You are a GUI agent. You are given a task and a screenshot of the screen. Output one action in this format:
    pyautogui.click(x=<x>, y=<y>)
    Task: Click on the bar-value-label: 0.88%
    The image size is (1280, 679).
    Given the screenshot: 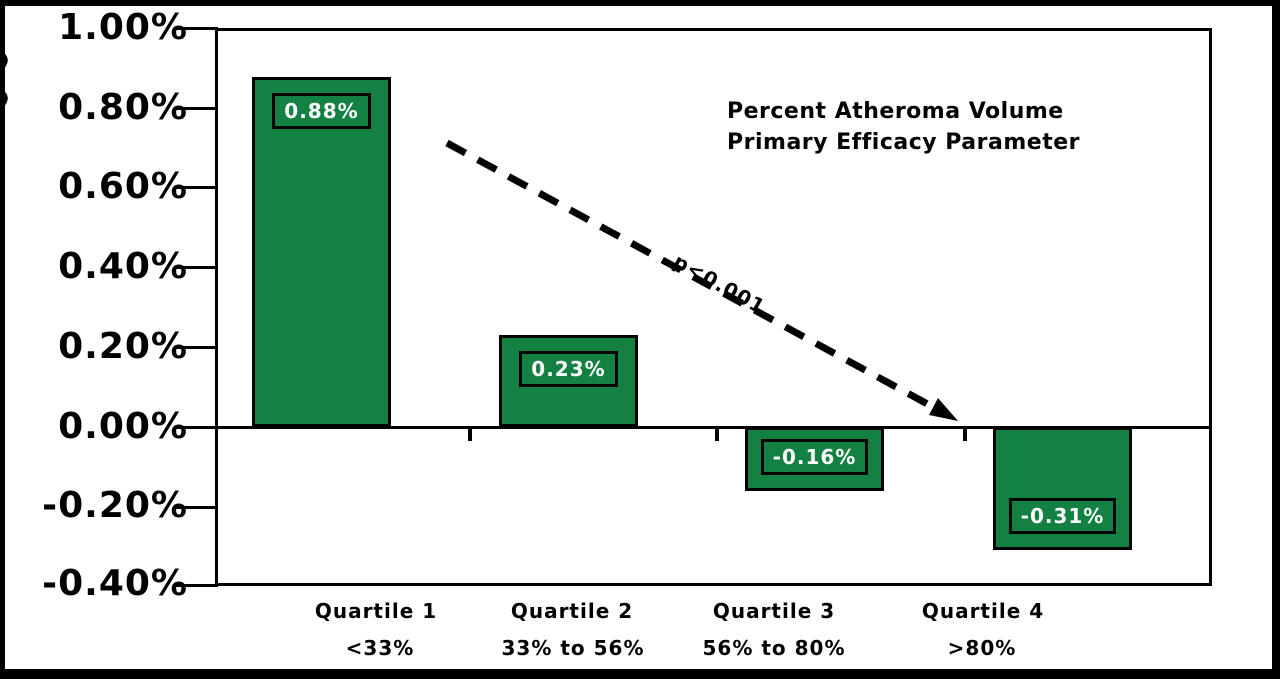 What is the action you would take?
    pyautogui.click(x=321, y=111)
    